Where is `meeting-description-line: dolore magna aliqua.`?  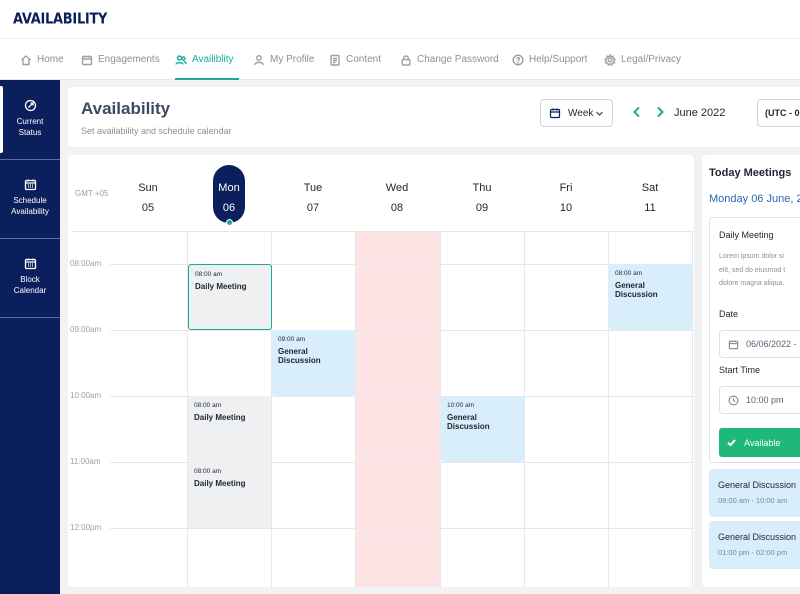
meeting-description-line: dolore magna aliqua. is located at coordinates (752, 283).